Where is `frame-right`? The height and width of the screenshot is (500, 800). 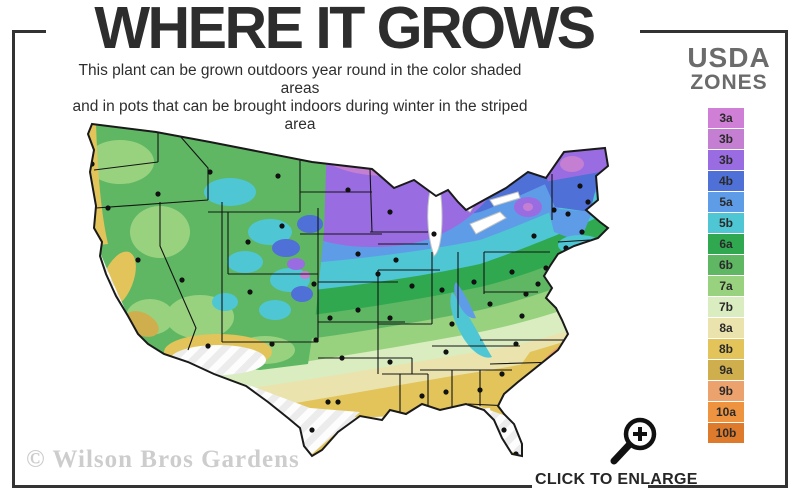 frame-right is located at coordinates (786, 259).